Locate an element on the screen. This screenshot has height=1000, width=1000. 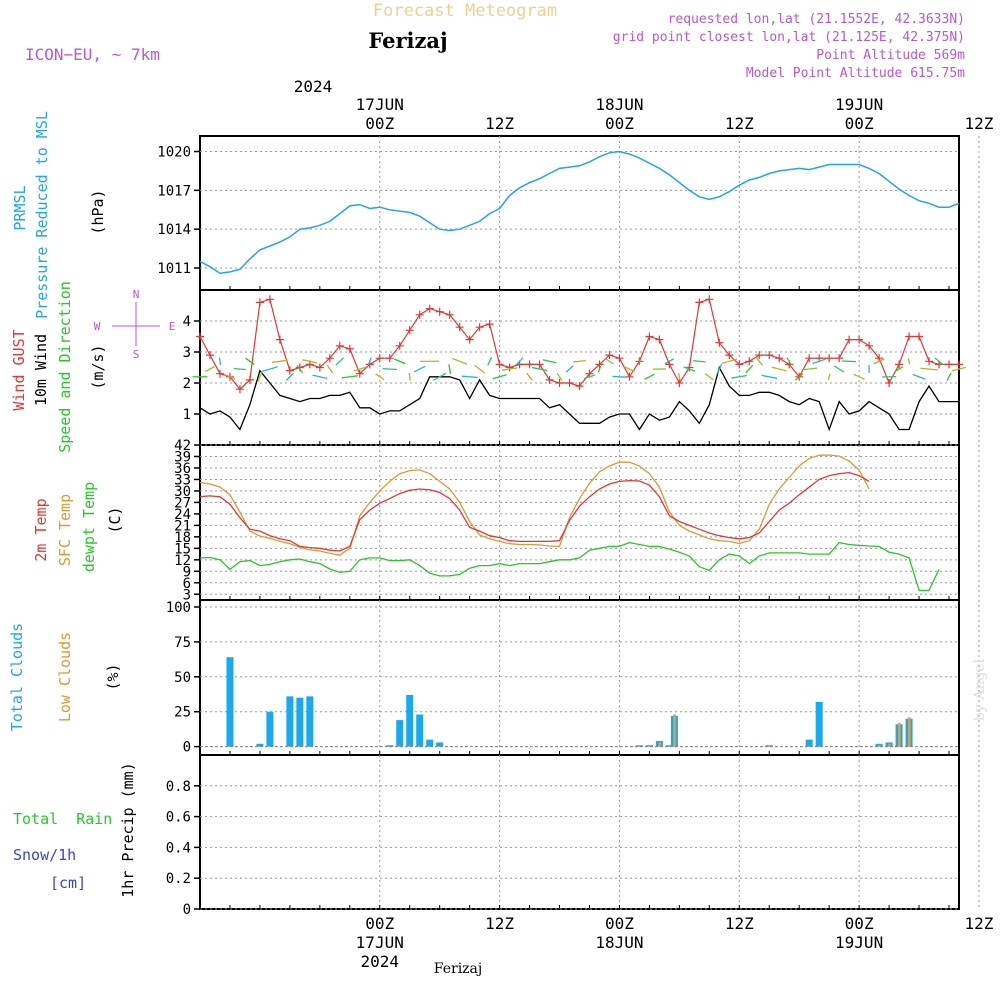
bottom-time-label: 19JUN is located at coordinates (859, 942).